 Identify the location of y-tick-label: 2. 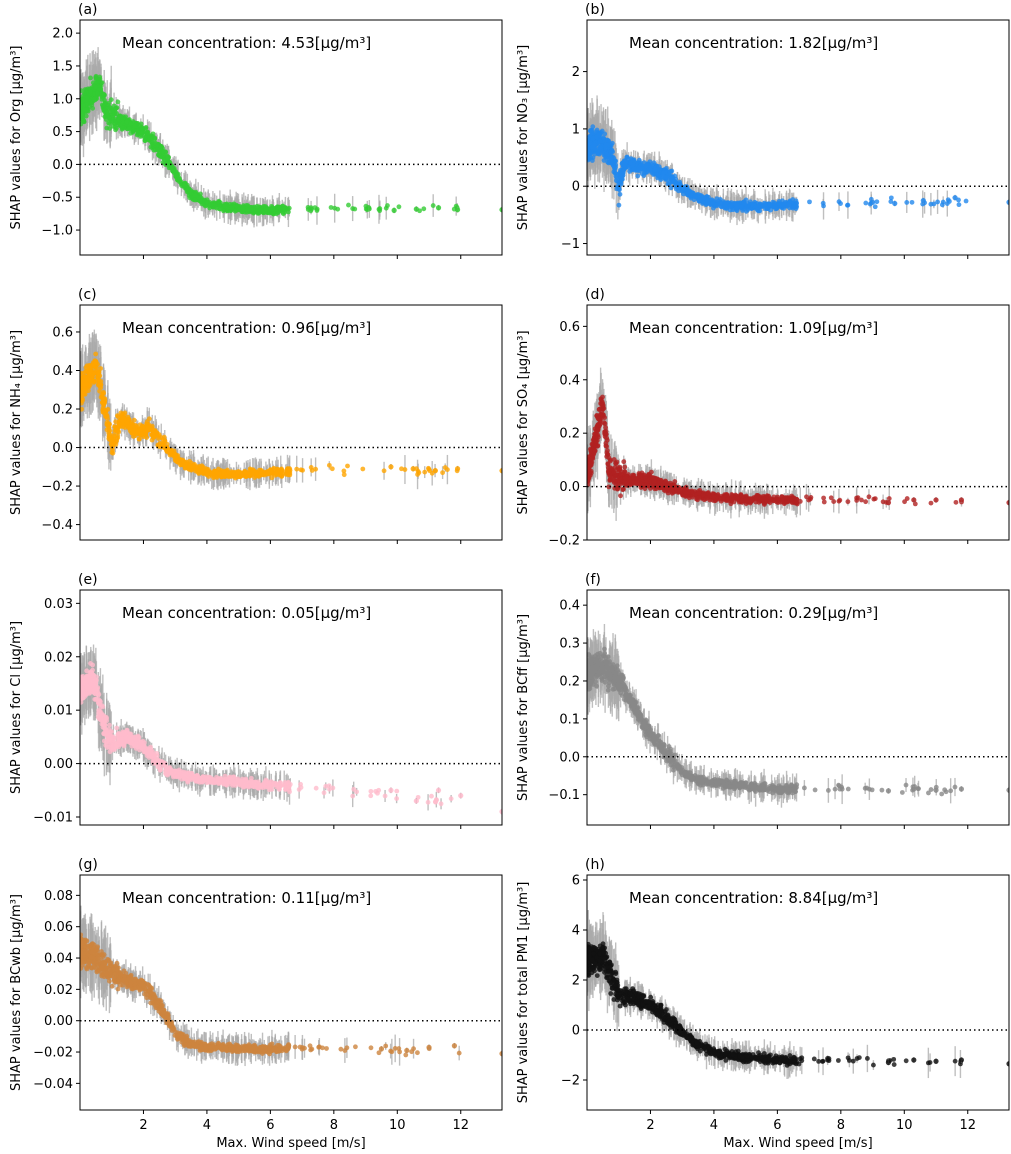
(576, 72).